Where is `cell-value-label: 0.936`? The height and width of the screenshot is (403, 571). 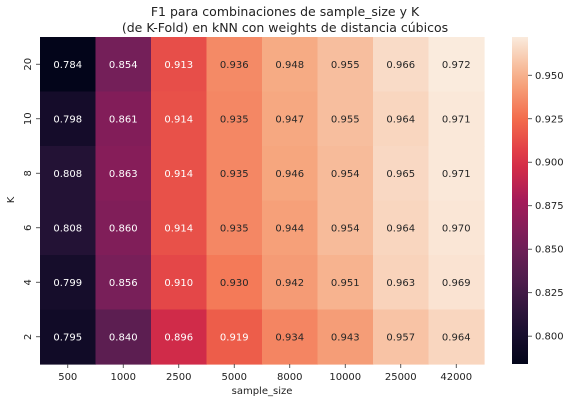
cell-value-label: 0.936 is located at coordinates (234, 65).